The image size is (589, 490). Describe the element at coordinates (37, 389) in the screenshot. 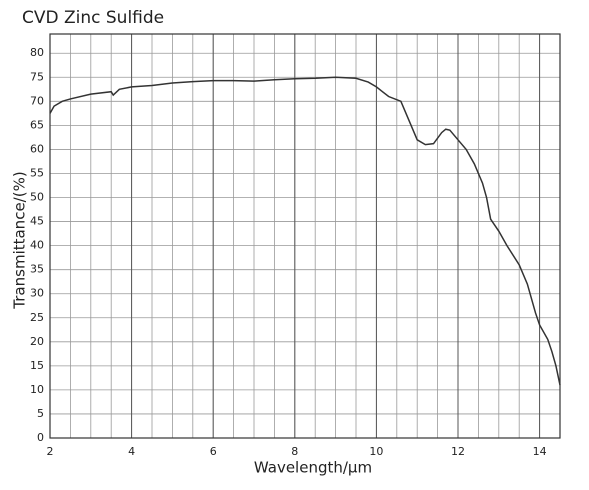

I see `y-tick-label: 10` at that location.